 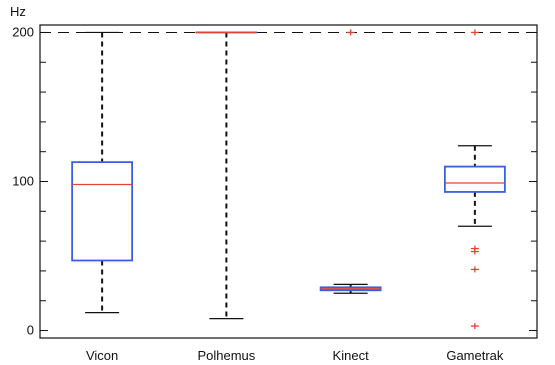 I want to click on x-category-label: Polhemus, so click(x=226, y=355).